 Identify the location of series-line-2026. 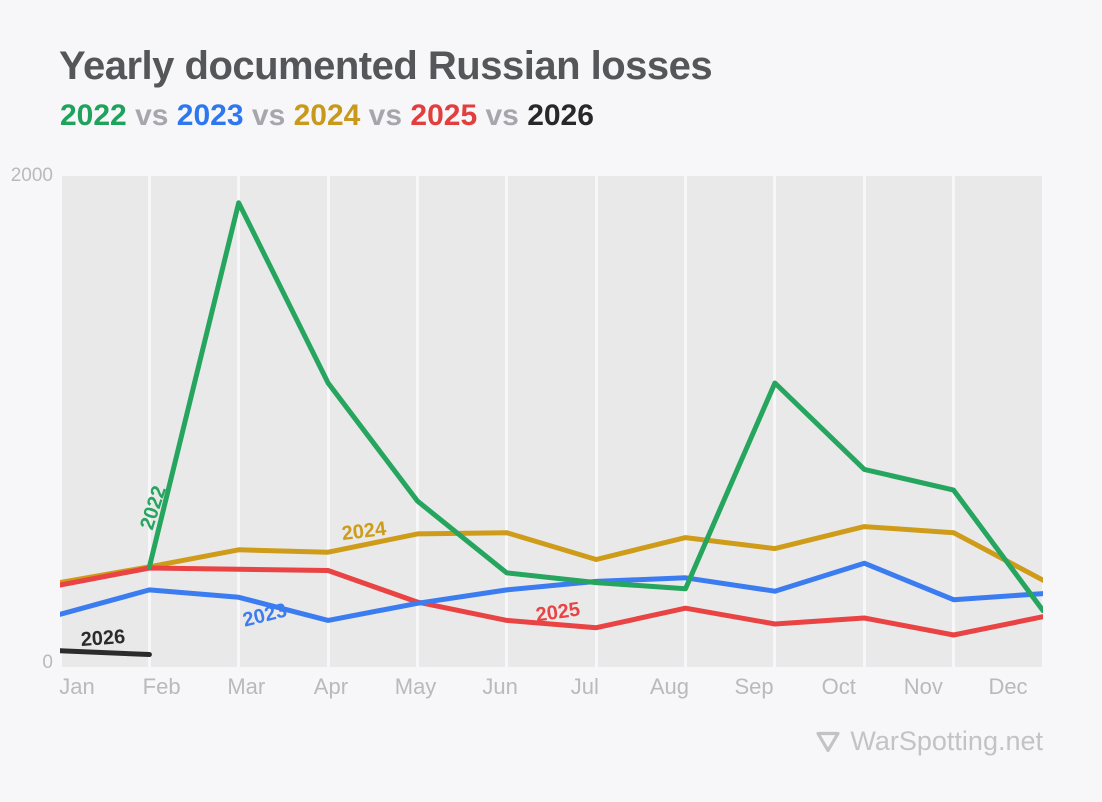
(106, 652).